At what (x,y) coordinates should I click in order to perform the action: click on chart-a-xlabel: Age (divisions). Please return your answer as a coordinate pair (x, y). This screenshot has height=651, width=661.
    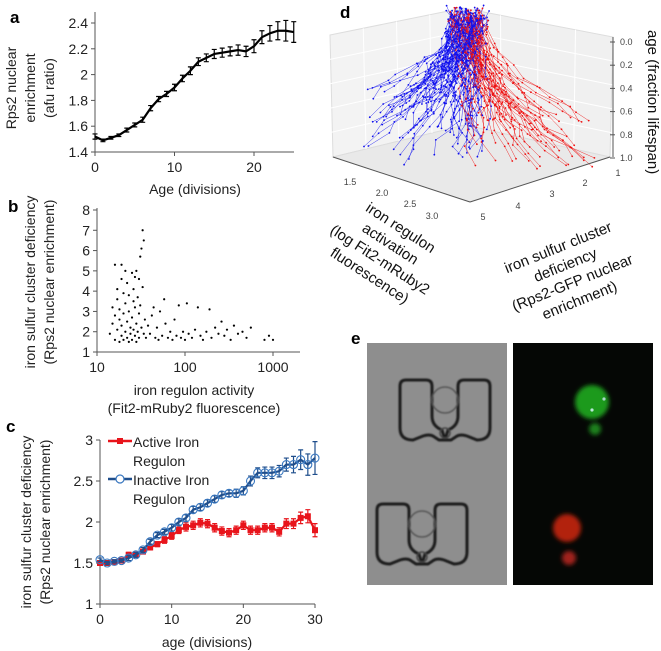
    Looking at the image, I should click on (195, 189).